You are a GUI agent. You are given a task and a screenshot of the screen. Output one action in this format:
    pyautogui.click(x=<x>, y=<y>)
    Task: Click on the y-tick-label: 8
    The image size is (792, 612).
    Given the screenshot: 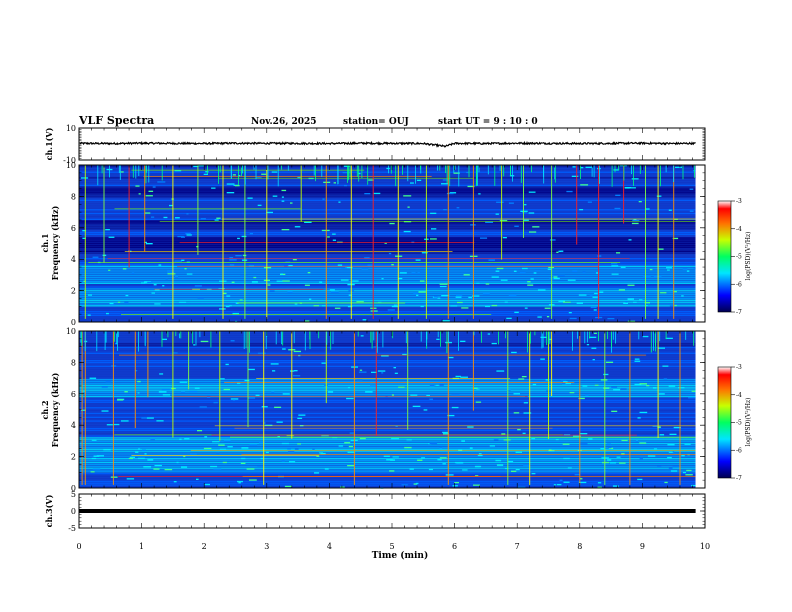 What is the action you would take?
    pyautogui.click(x=73, y=362)
    